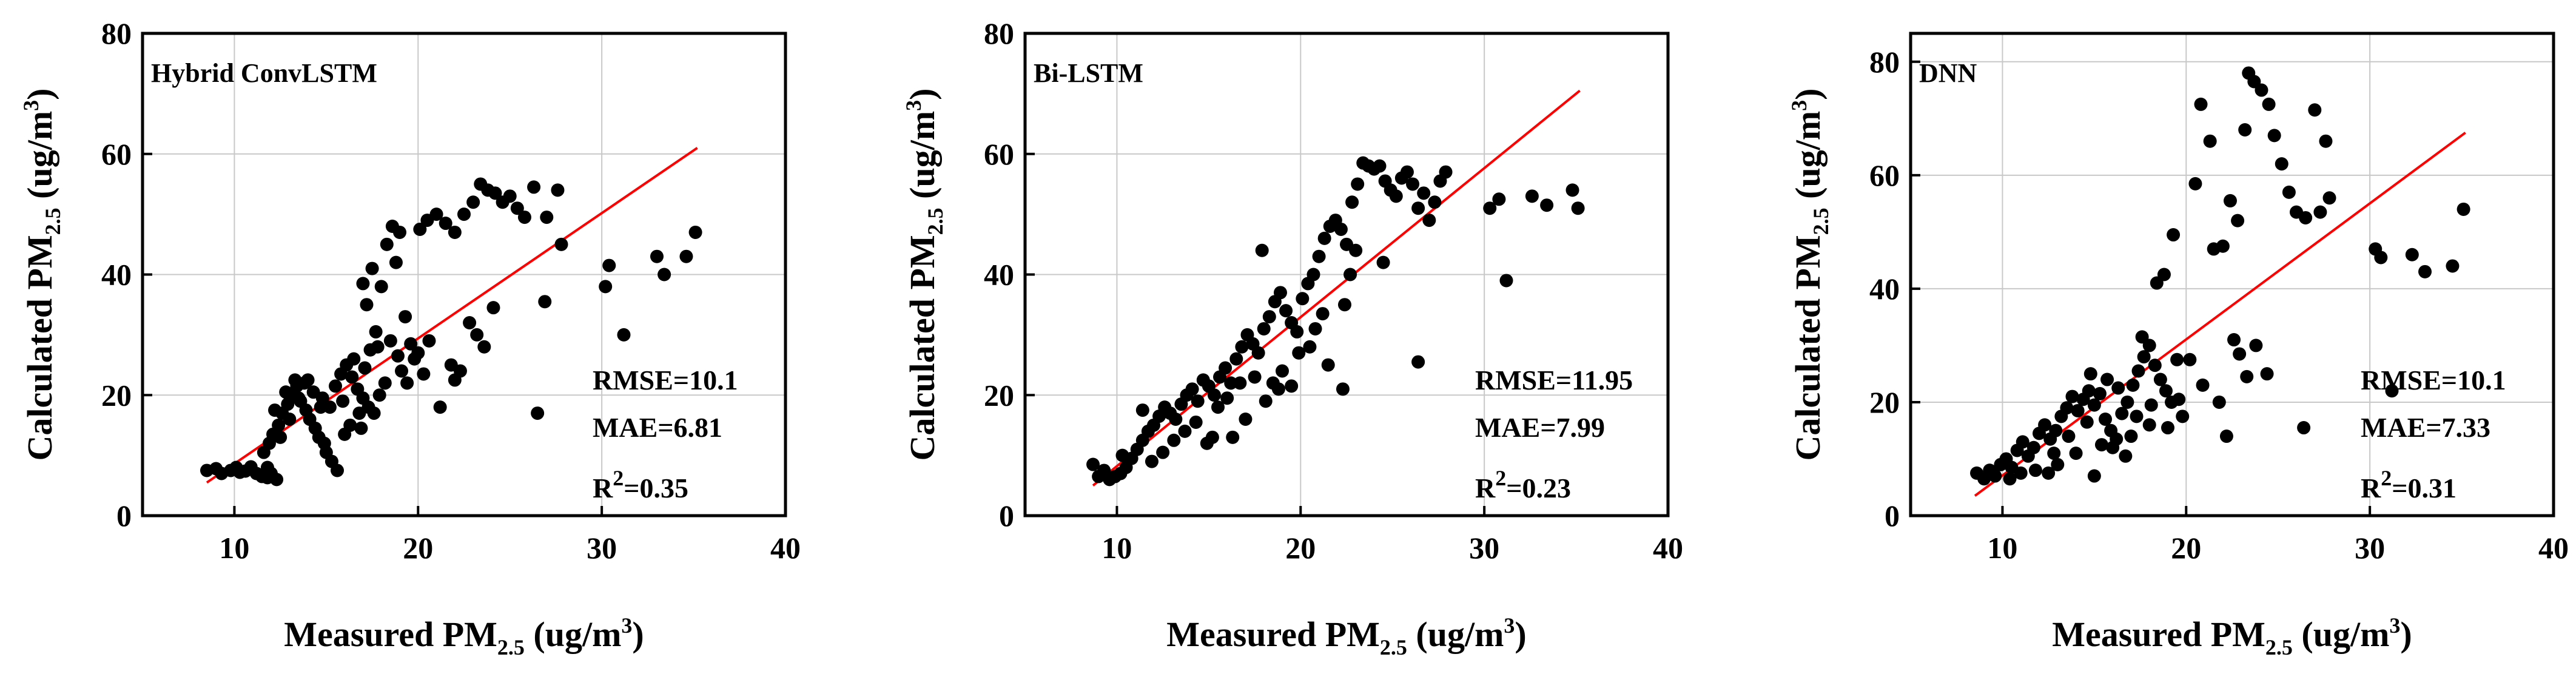 The height and width of the screenshot is (691, 2576). What do you see at coordinates (1393, 647) in the screenshot?
I see `x-axis-title-subscript: 2.5` at bounding box center [1393, 647].